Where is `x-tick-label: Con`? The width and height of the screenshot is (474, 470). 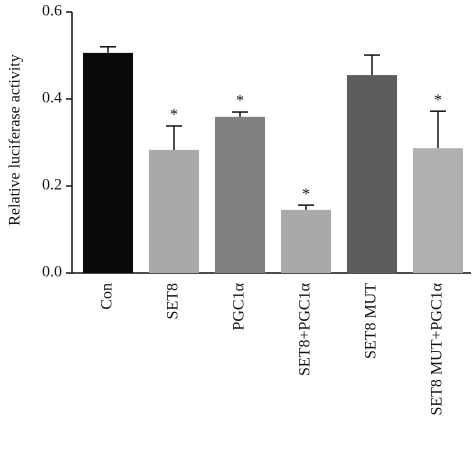
x-tick-label: Con is located at coordinates (107, 296).